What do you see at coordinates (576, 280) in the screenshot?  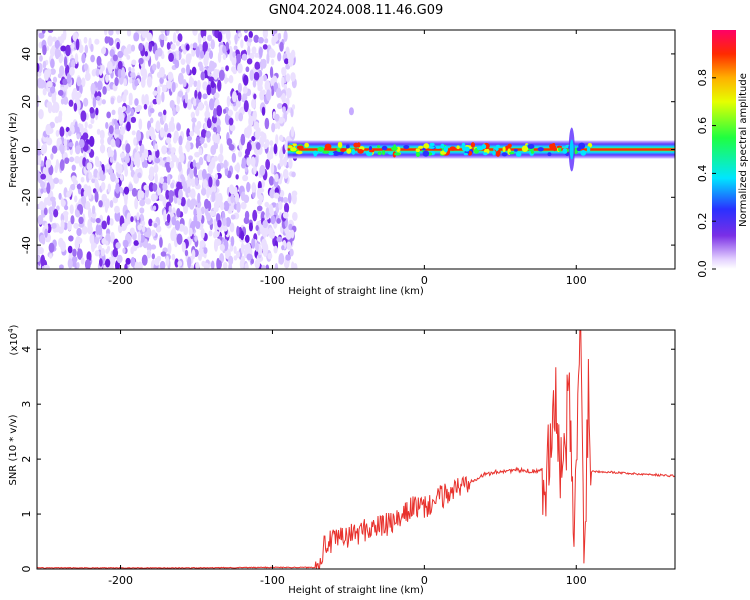 I see `x-tick-label: 100` at bounding box center [576, 280].